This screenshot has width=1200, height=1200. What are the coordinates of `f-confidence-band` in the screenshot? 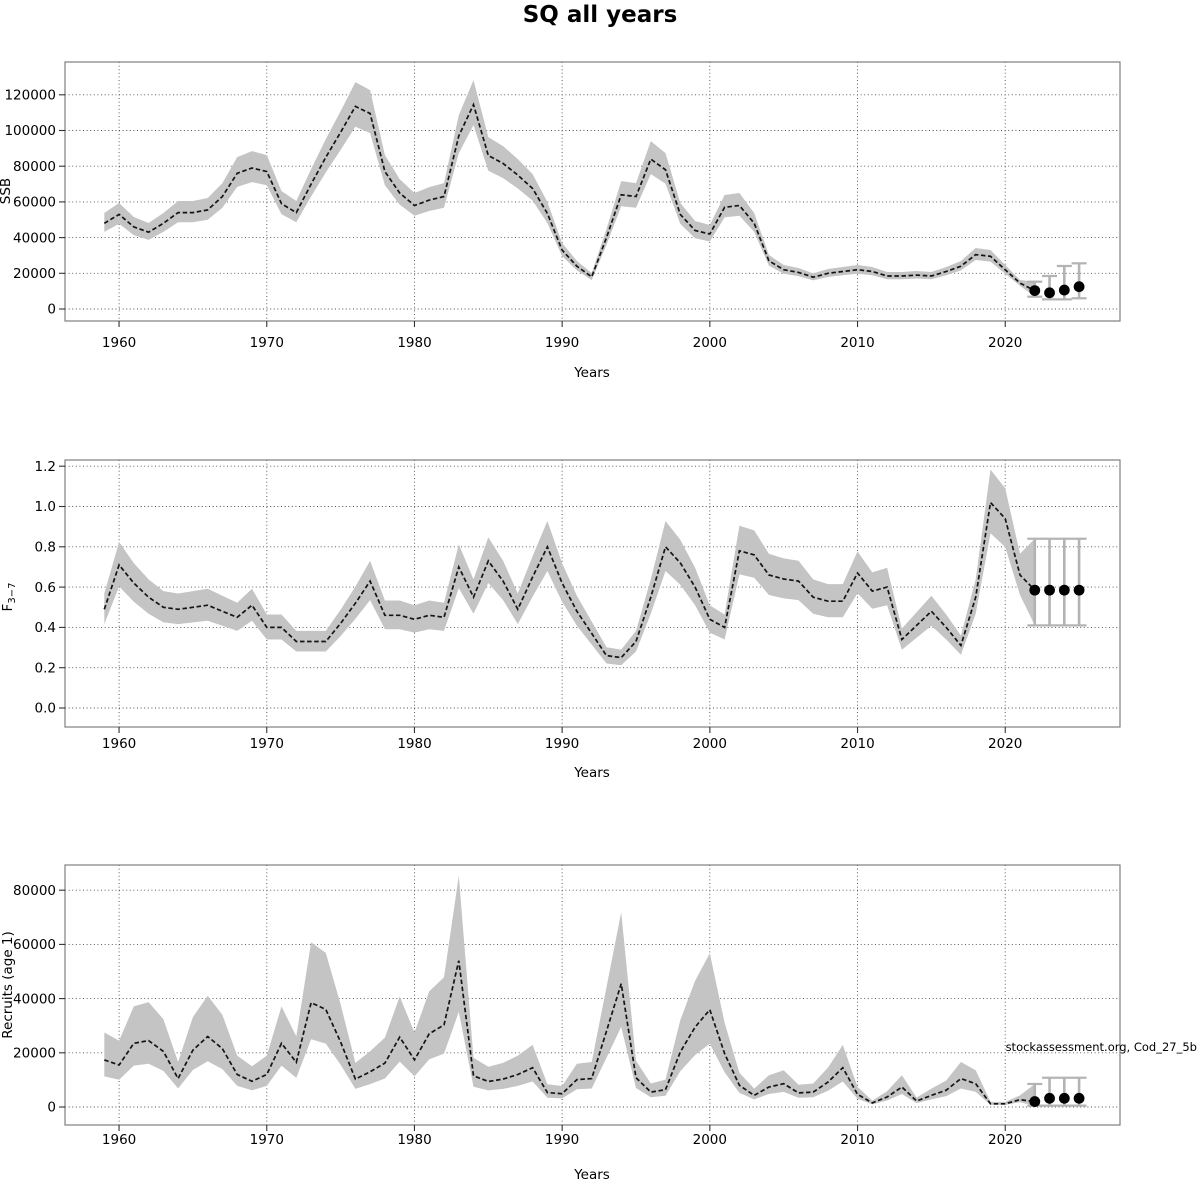 It's located at (569, 567).